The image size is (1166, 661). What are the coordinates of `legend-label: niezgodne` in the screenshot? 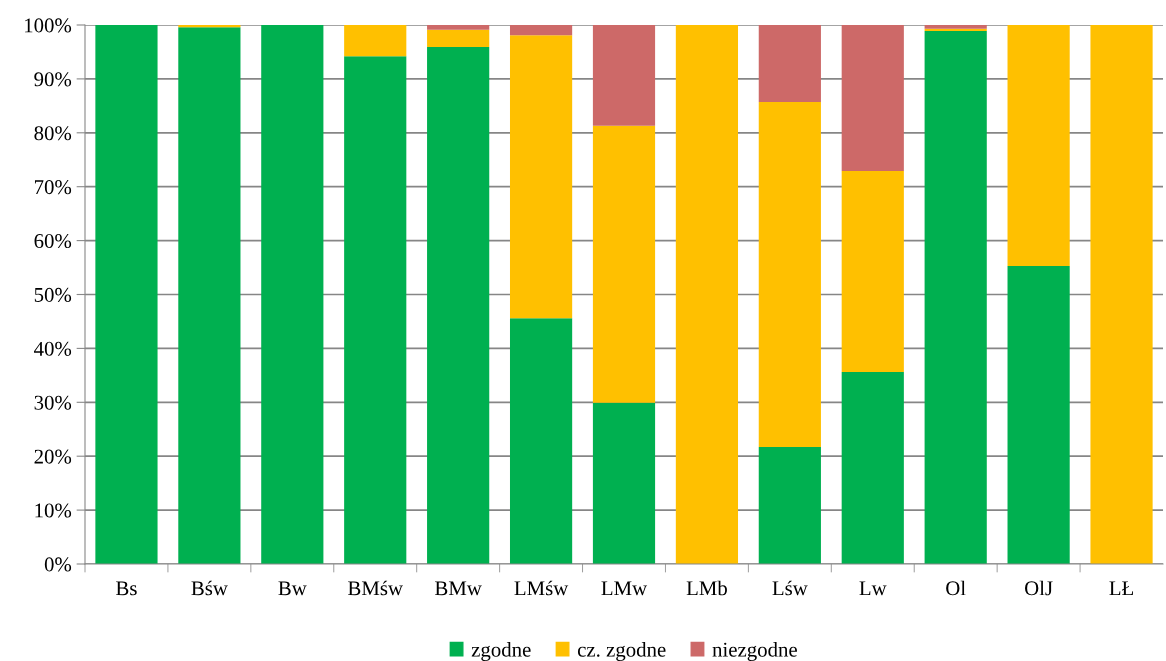 It's located at (754, 651).